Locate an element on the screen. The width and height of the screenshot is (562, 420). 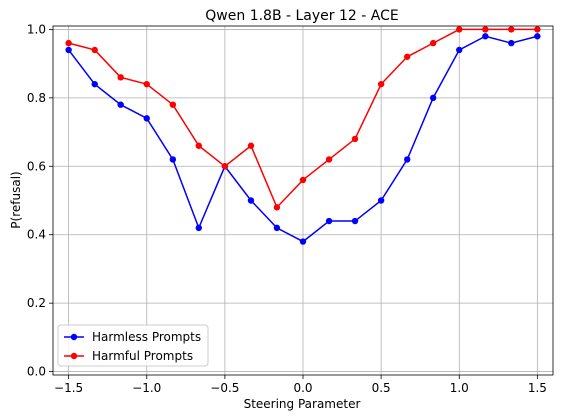
legend-box is located at coordinates (133, 345).